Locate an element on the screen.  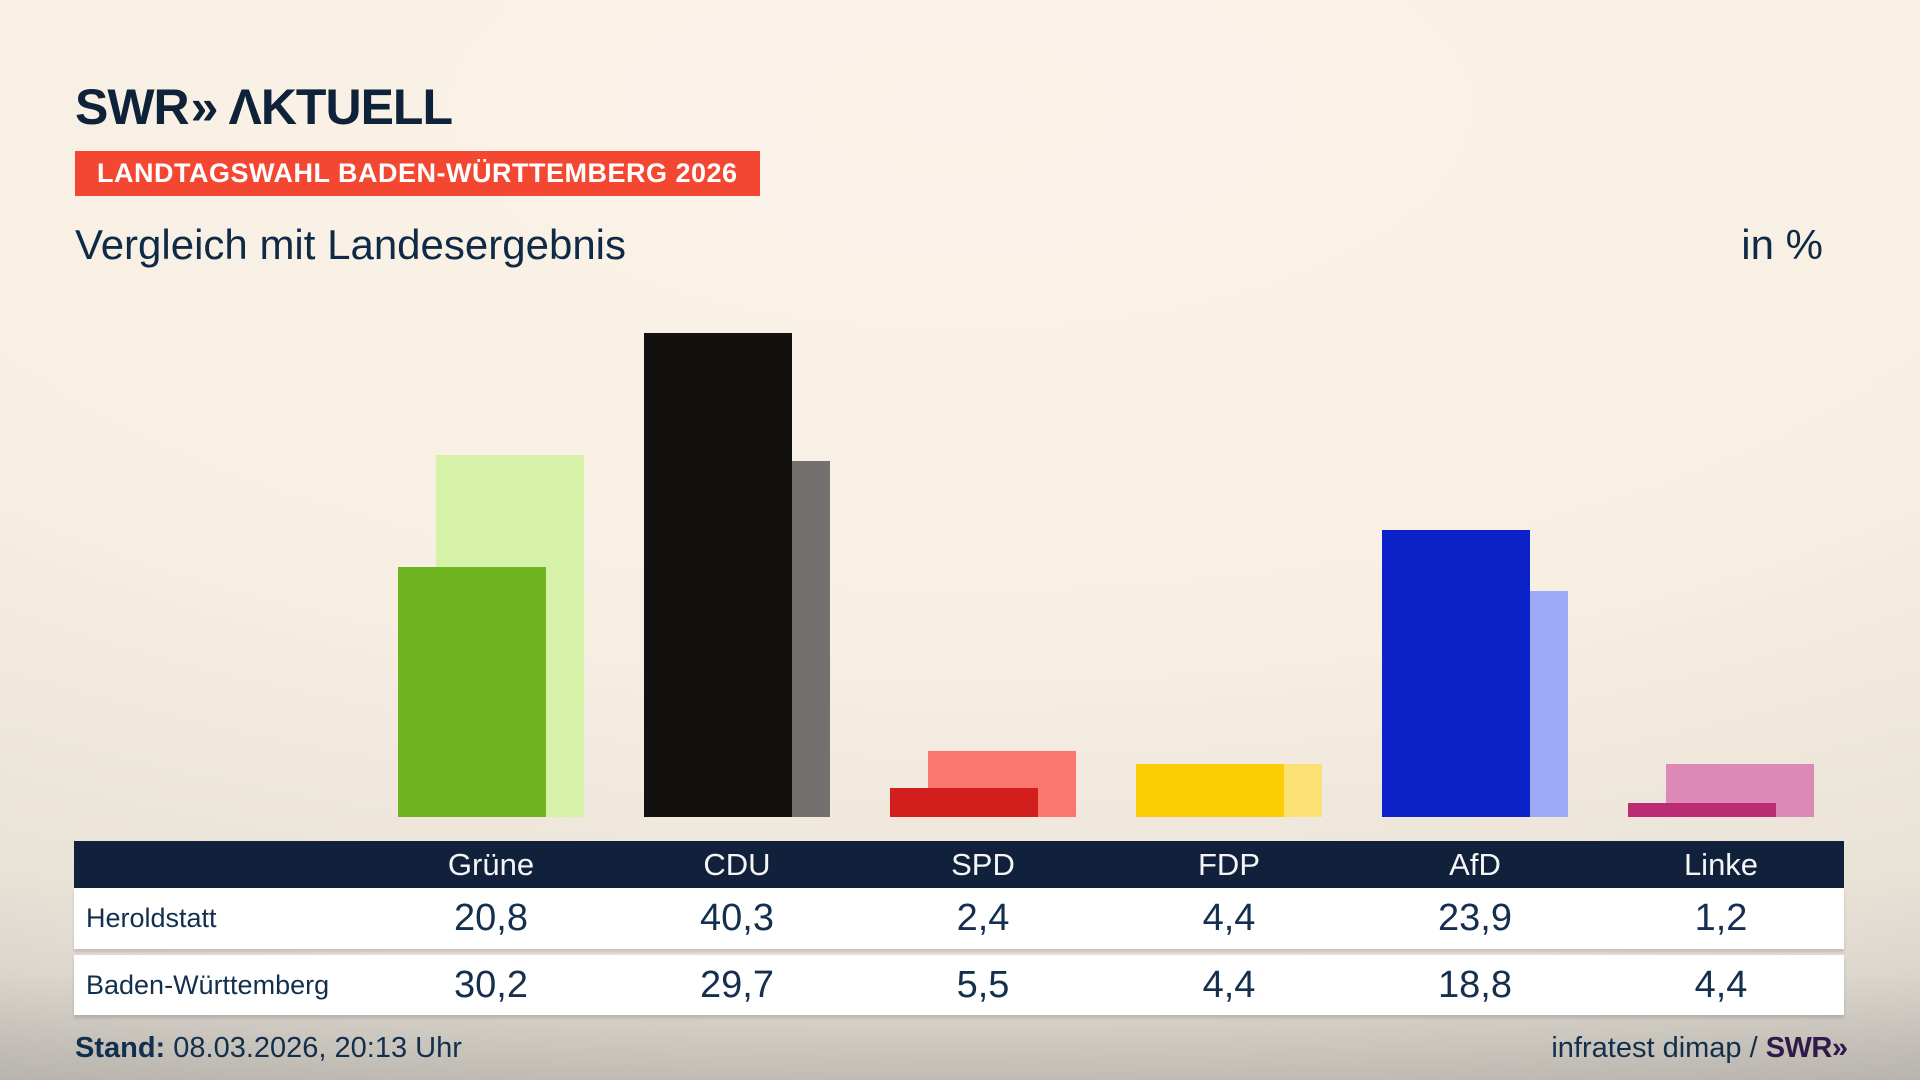
row-label-local: Heroldstatt is located at coordinates (151, 918).